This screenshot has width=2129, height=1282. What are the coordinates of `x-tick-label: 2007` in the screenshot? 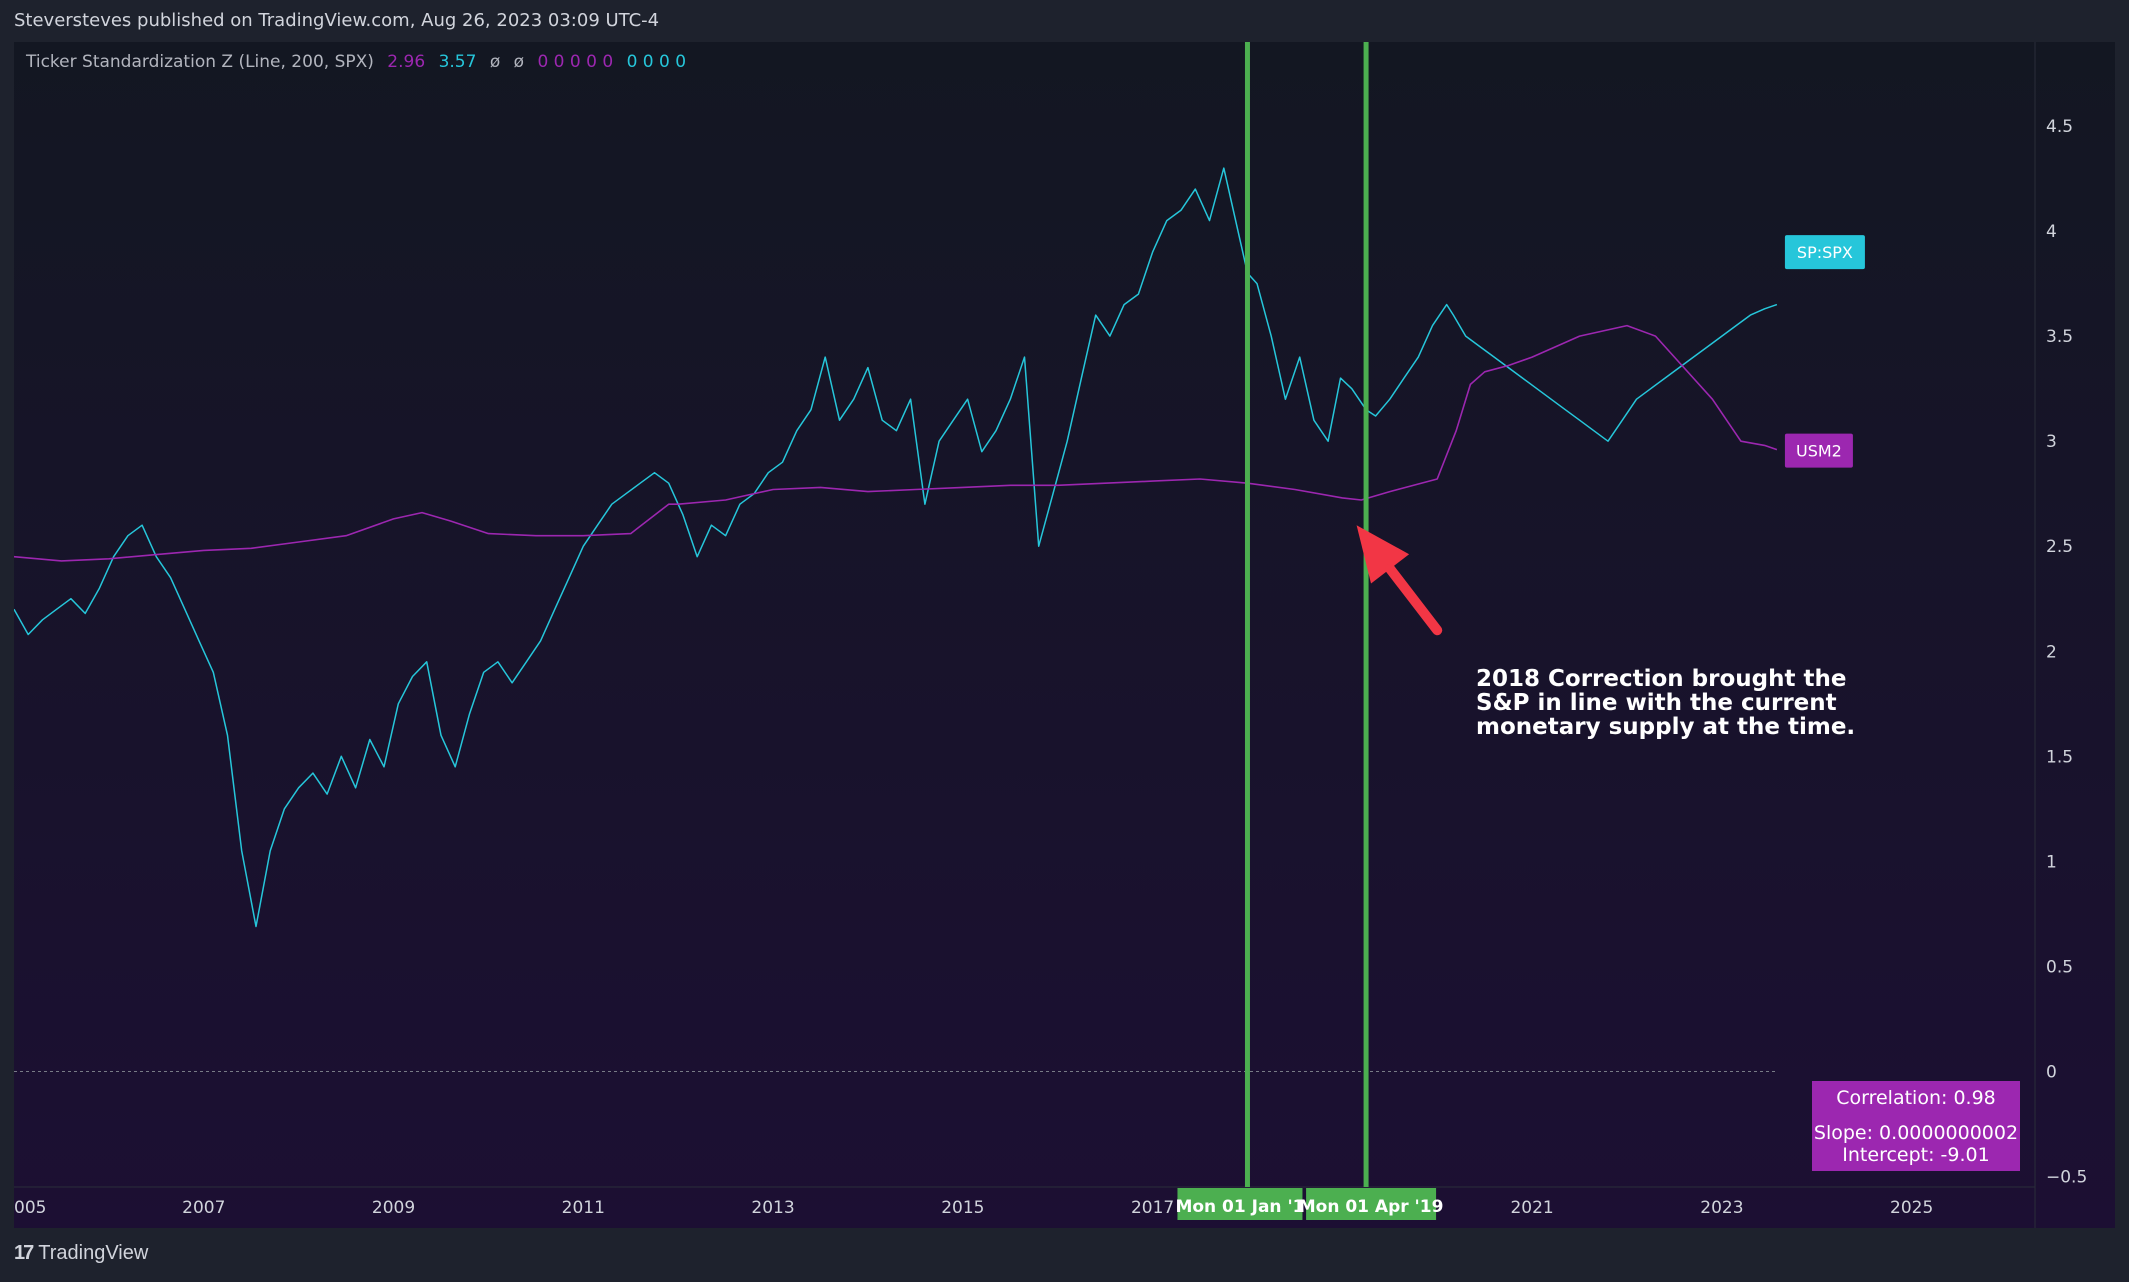 It's located at (203, 1208).